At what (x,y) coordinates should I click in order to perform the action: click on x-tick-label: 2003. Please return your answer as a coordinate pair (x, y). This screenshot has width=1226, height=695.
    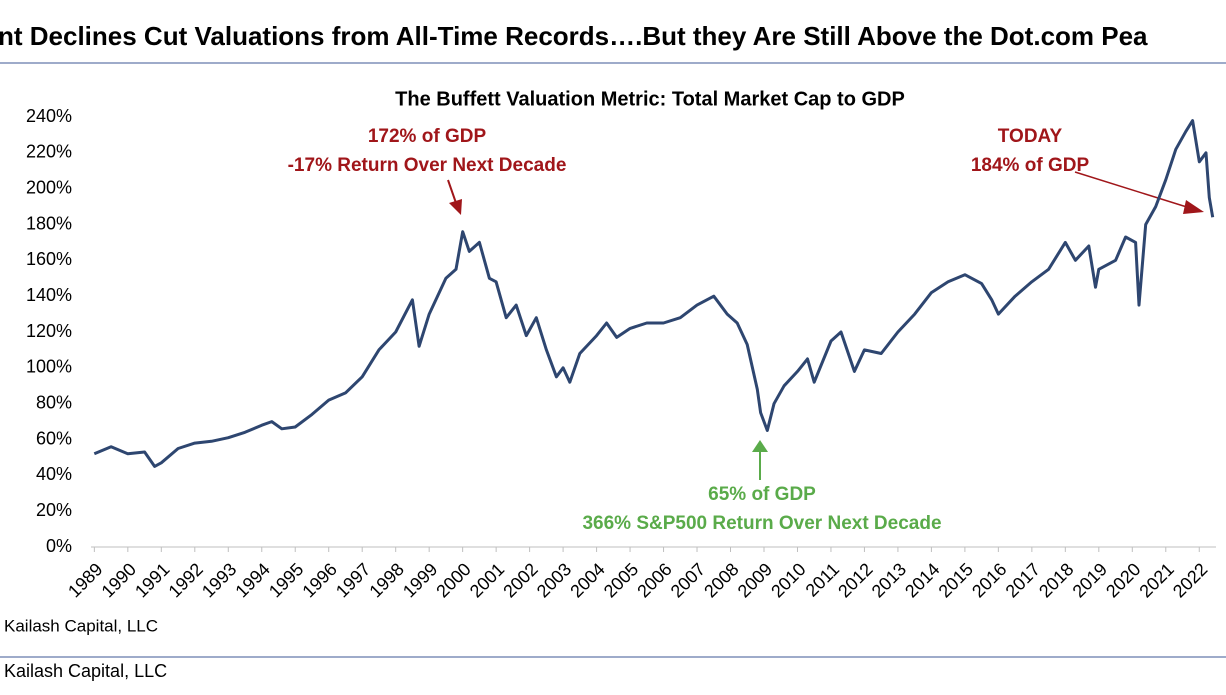
    Looking at the image, I should click on (554, 580).